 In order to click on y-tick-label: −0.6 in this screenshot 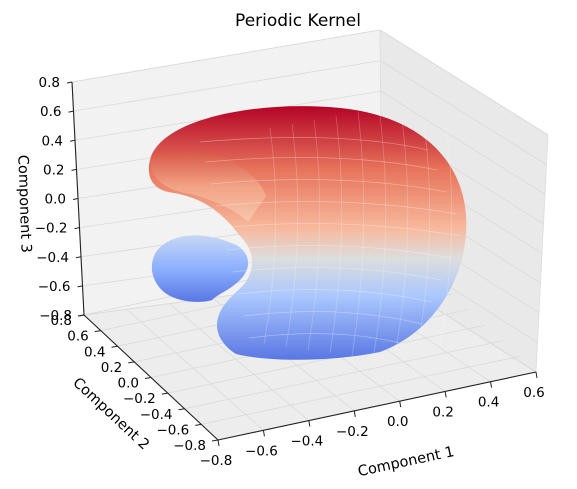, I will do `click(172, 430)`.